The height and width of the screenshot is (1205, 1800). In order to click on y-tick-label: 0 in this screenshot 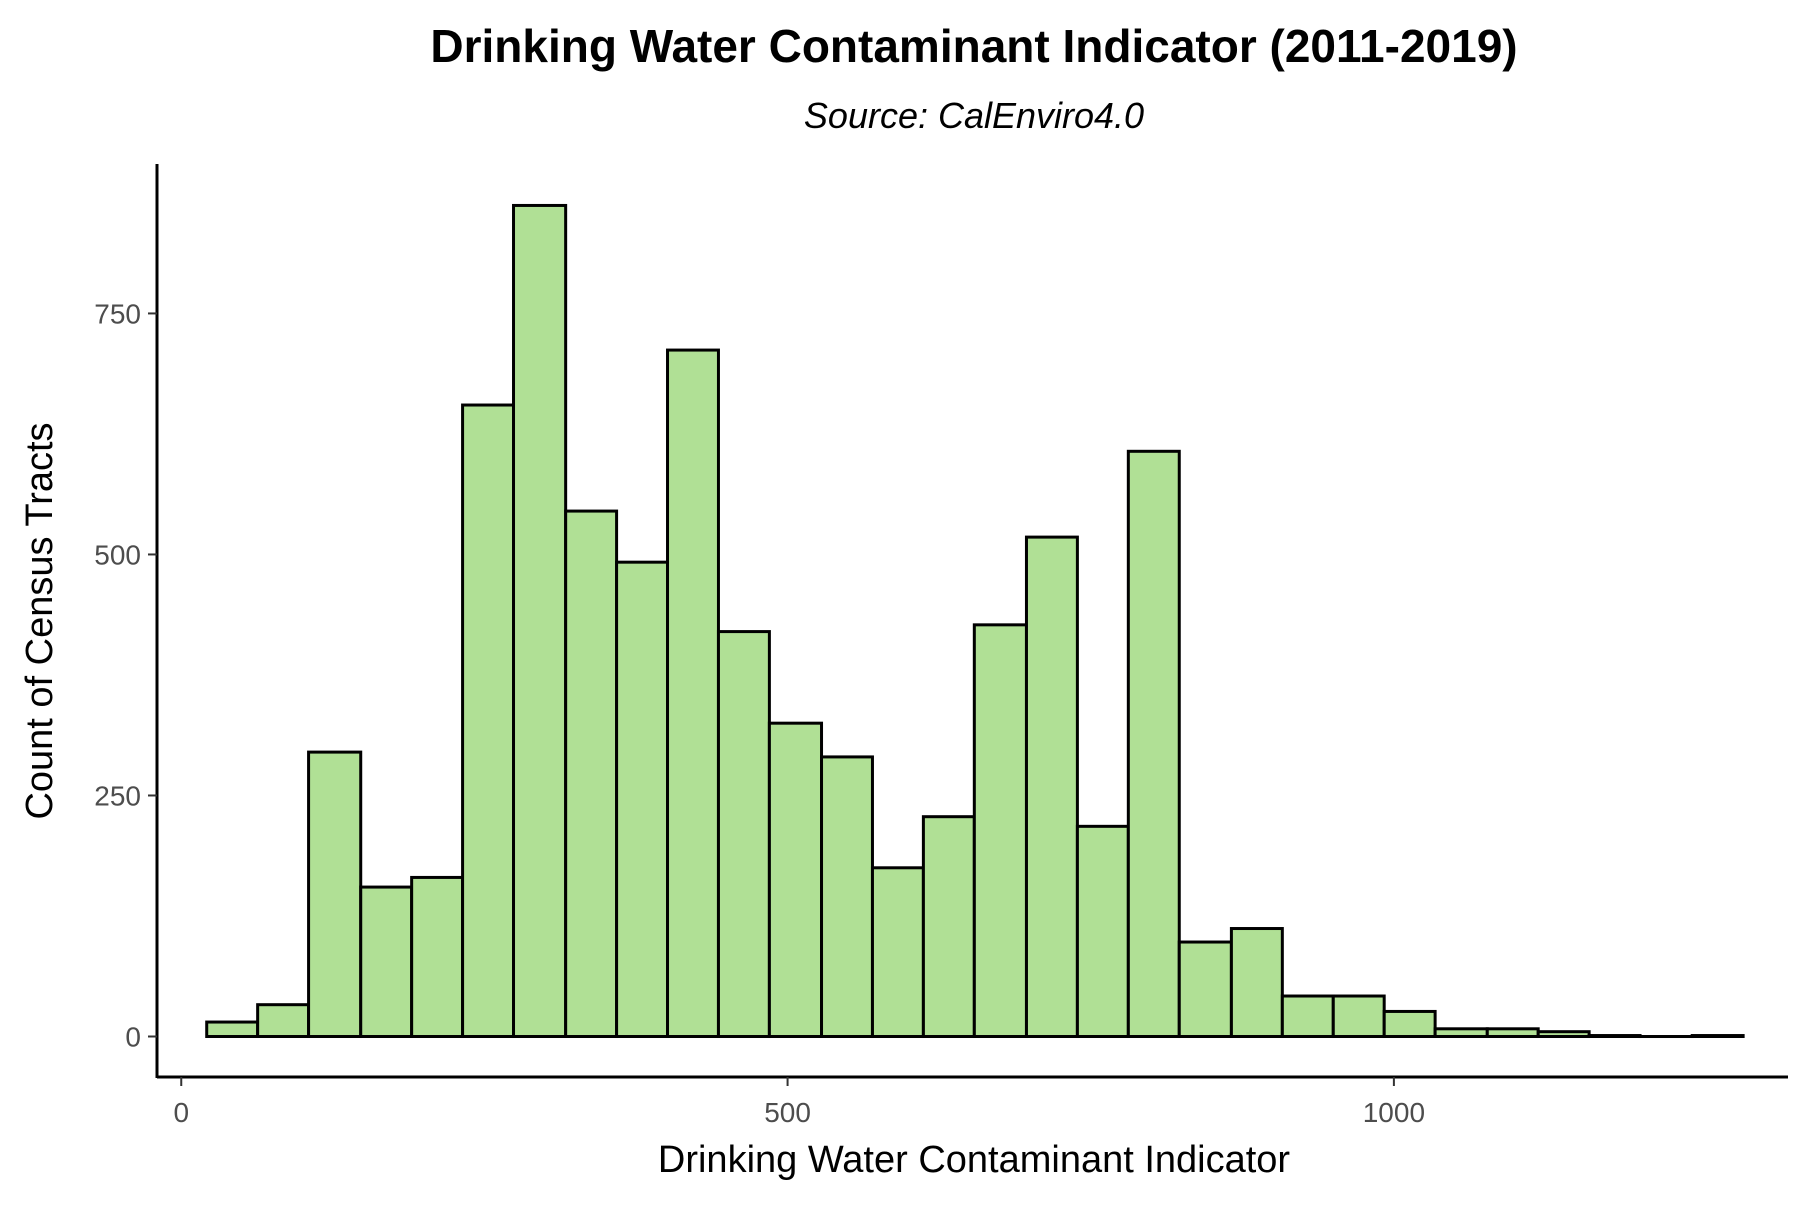, I will do `click(133, 1037)`.